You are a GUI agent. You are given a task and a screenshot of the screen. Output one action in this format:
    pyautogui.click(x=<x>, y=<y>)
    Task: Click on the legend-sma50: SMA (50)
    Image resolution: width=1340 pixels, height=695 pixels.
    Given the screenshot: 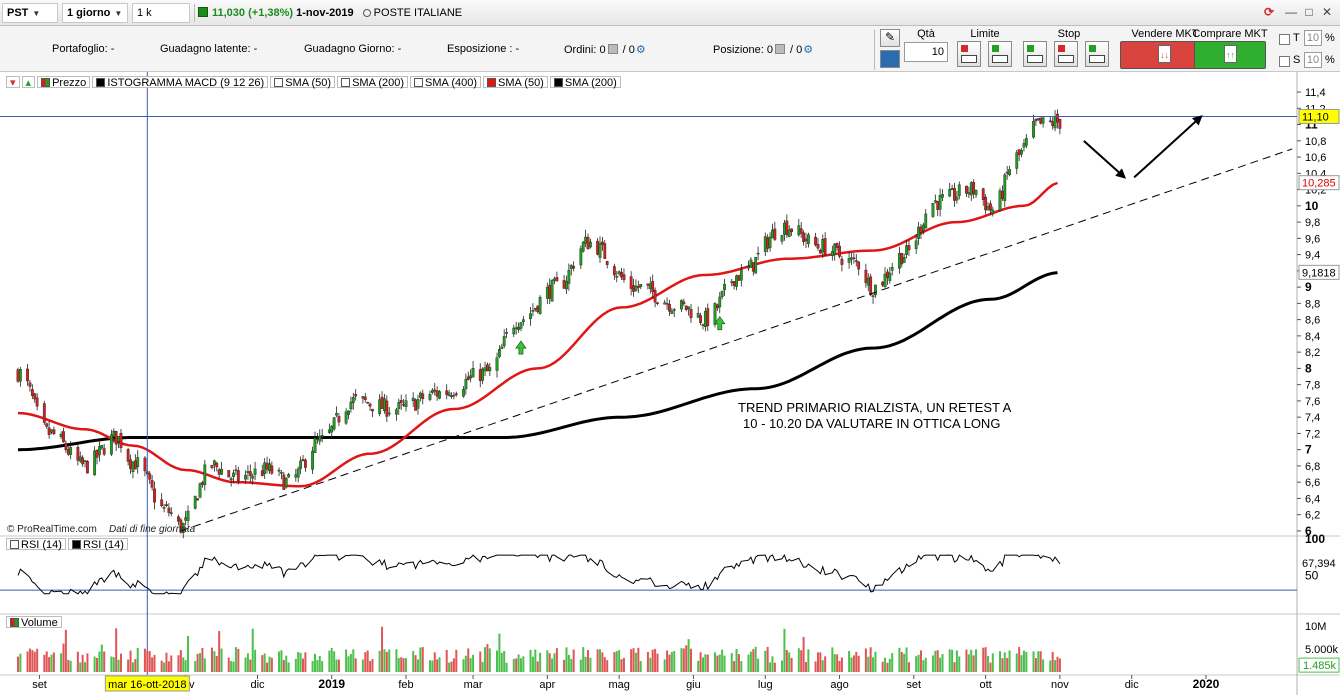 What is the action you would take?
    pyautogui.click(x=515, y=82)
    